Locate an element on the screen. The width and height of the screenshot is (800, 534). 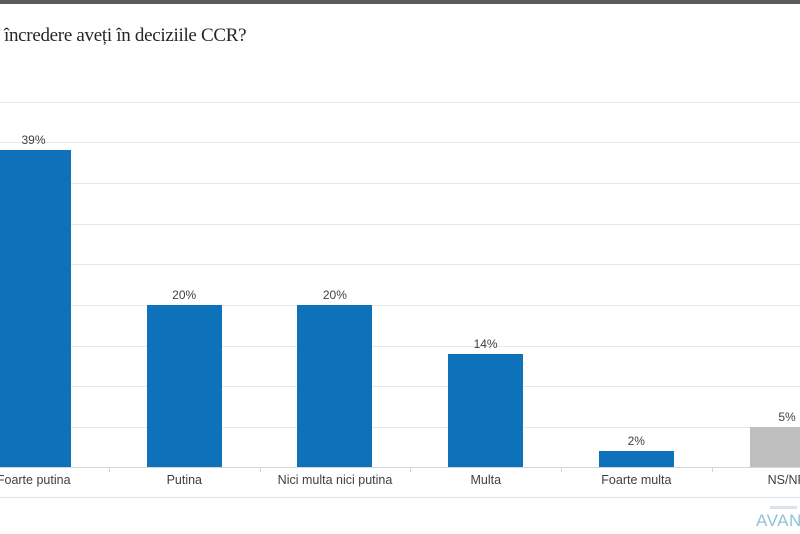
logo-text: AVANG is located at coordinates (778, 520).